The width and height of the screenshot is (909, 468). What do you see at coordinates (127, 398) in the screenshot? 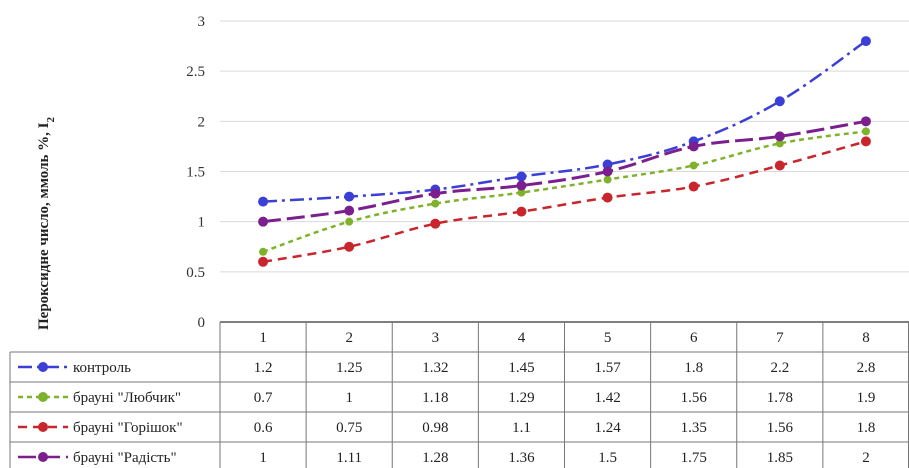
I see `legend-entry: брауні "Любчик"` at bounding box center [127, 398].